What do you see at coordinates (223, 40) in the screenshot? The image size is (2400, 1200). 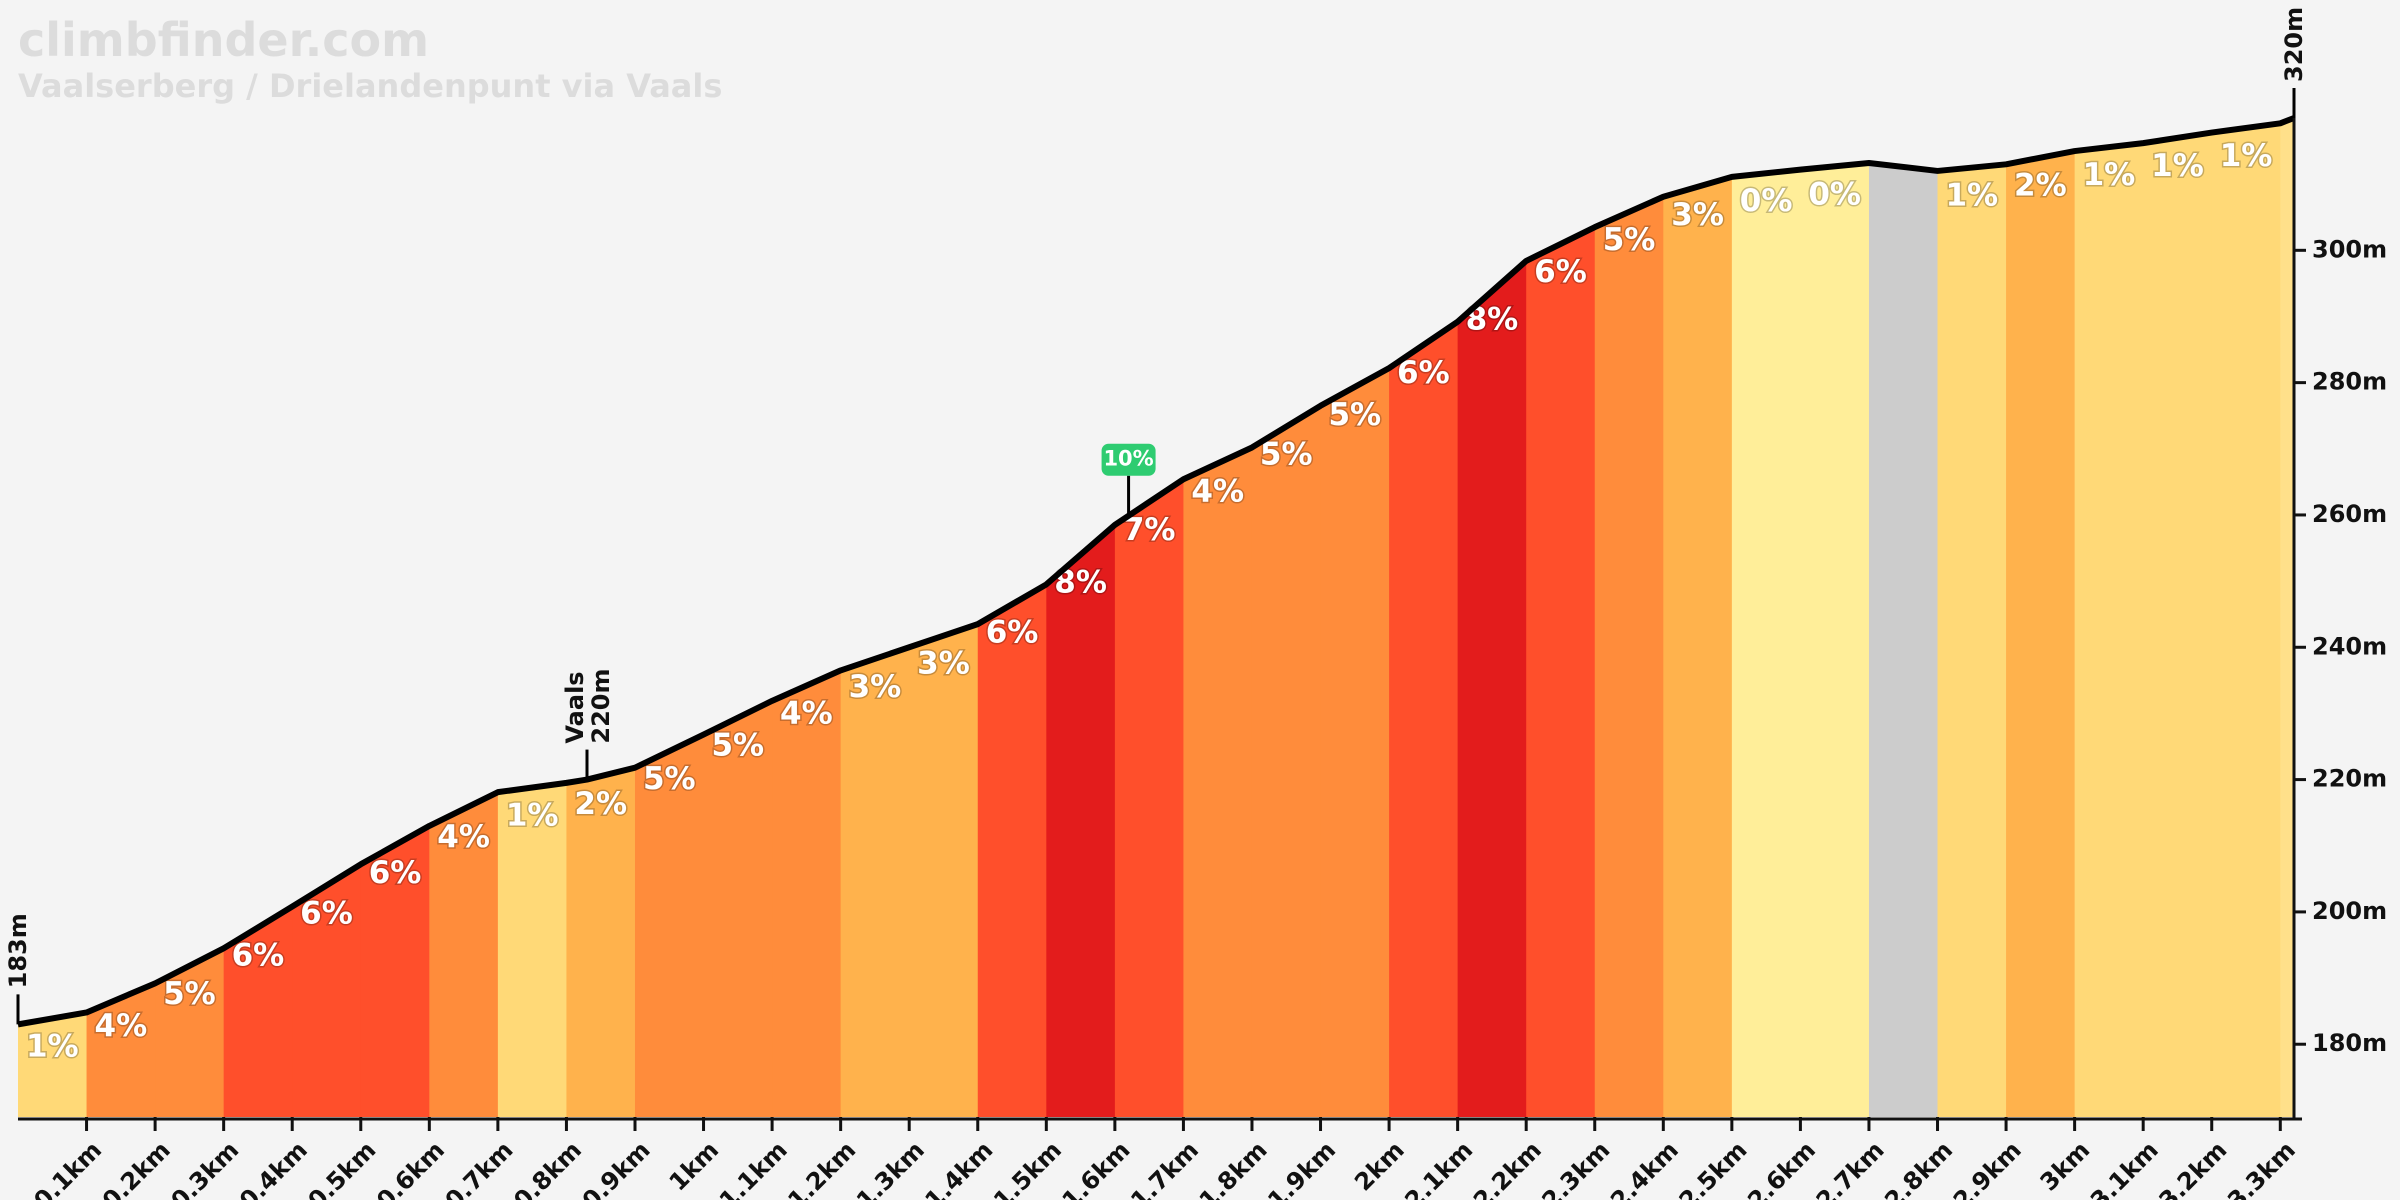 I see `chart-title: climbfinder.com` at bounding box center [223, 40].